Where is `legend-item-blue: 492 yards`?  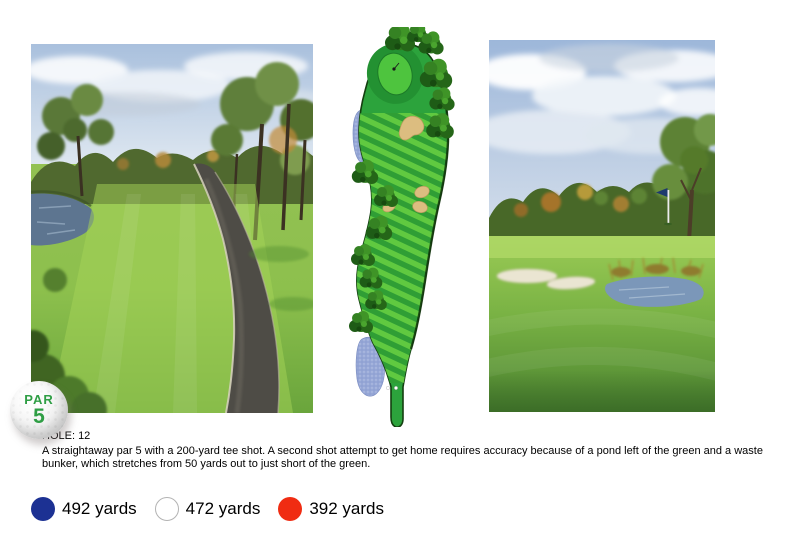 legend-item-blue: 492 yards is located at coordinates (84, 509).